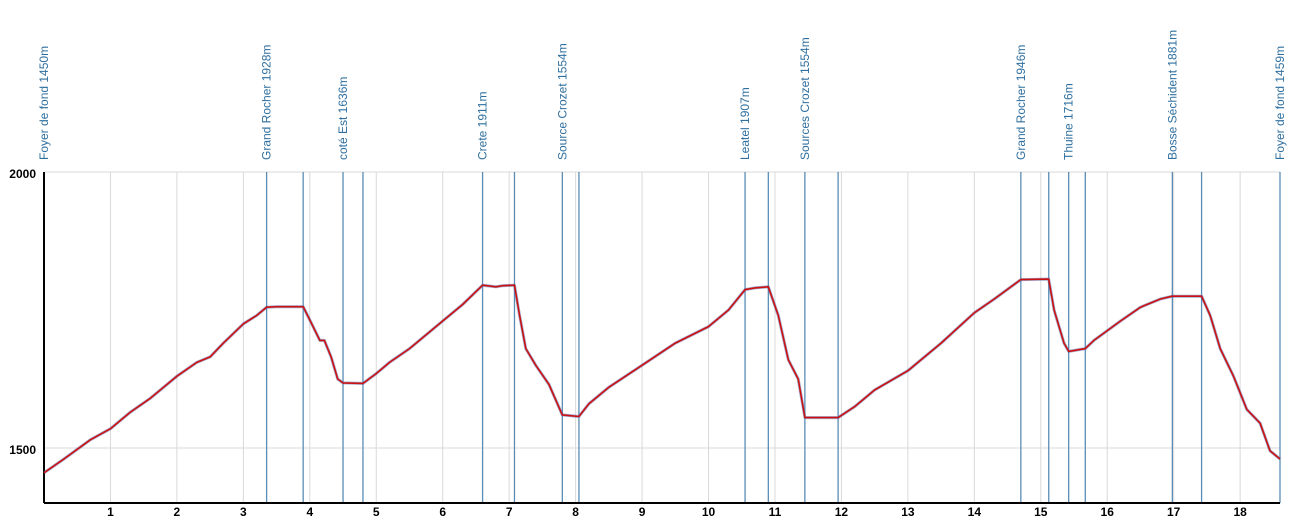  Describe the element at coordinates (343, 118) in the screenshot. I see `waypoint-label: coté Est 1636m` at that location.